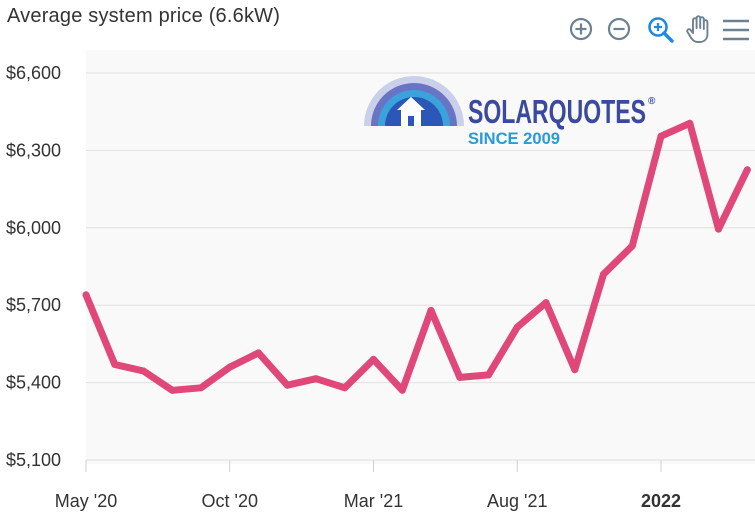 The height and width of the screenshot is (516, 755). I want to click on y-tick-label: $6,000, so click(33, 228).